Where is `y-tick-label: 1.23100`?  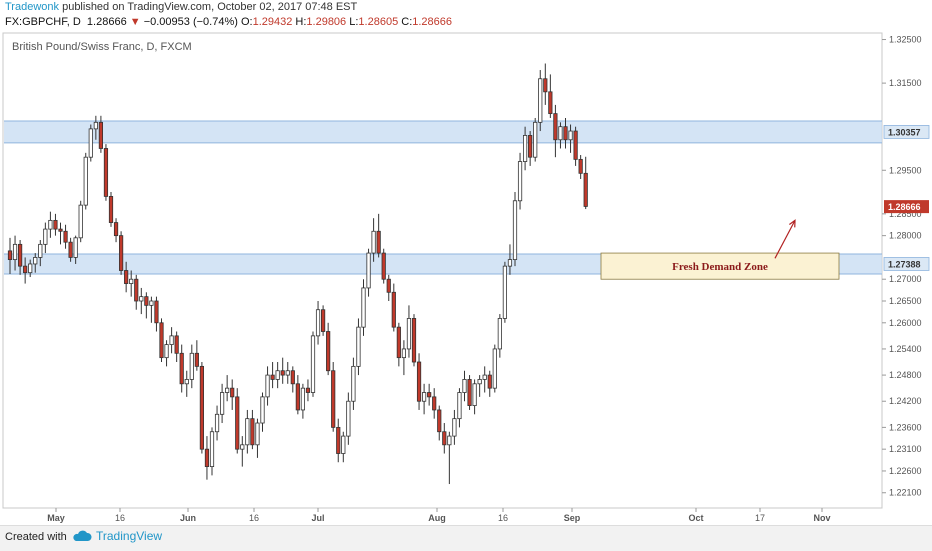
y-tick-label: 1.23100 is located at coordinates (905, 449).